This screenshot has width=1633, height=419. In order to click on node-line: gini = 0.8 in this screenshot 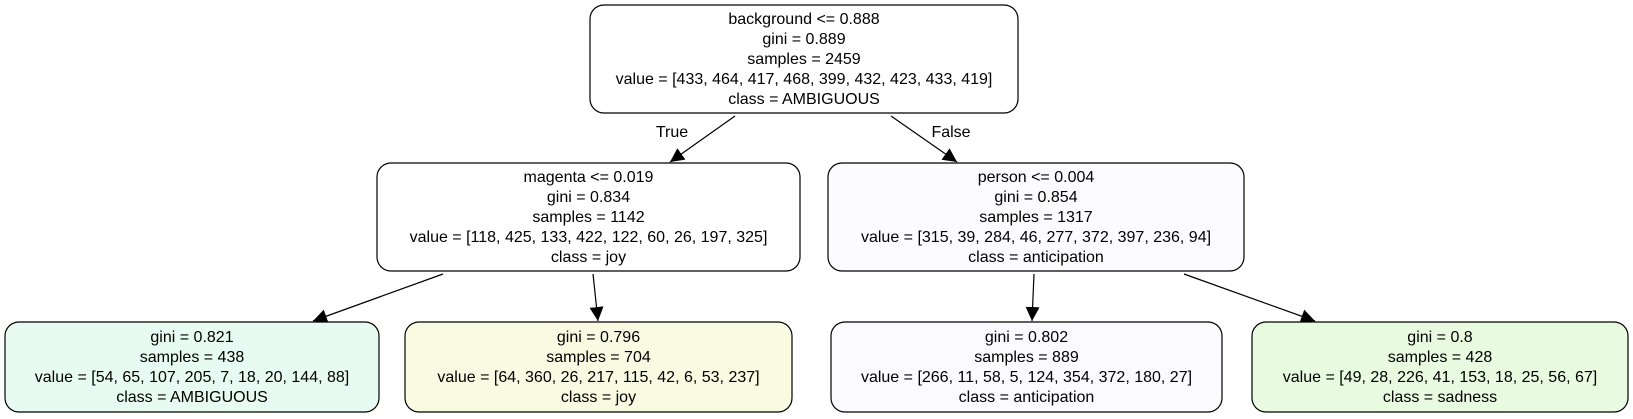, I will do `click(1439, 337)`.